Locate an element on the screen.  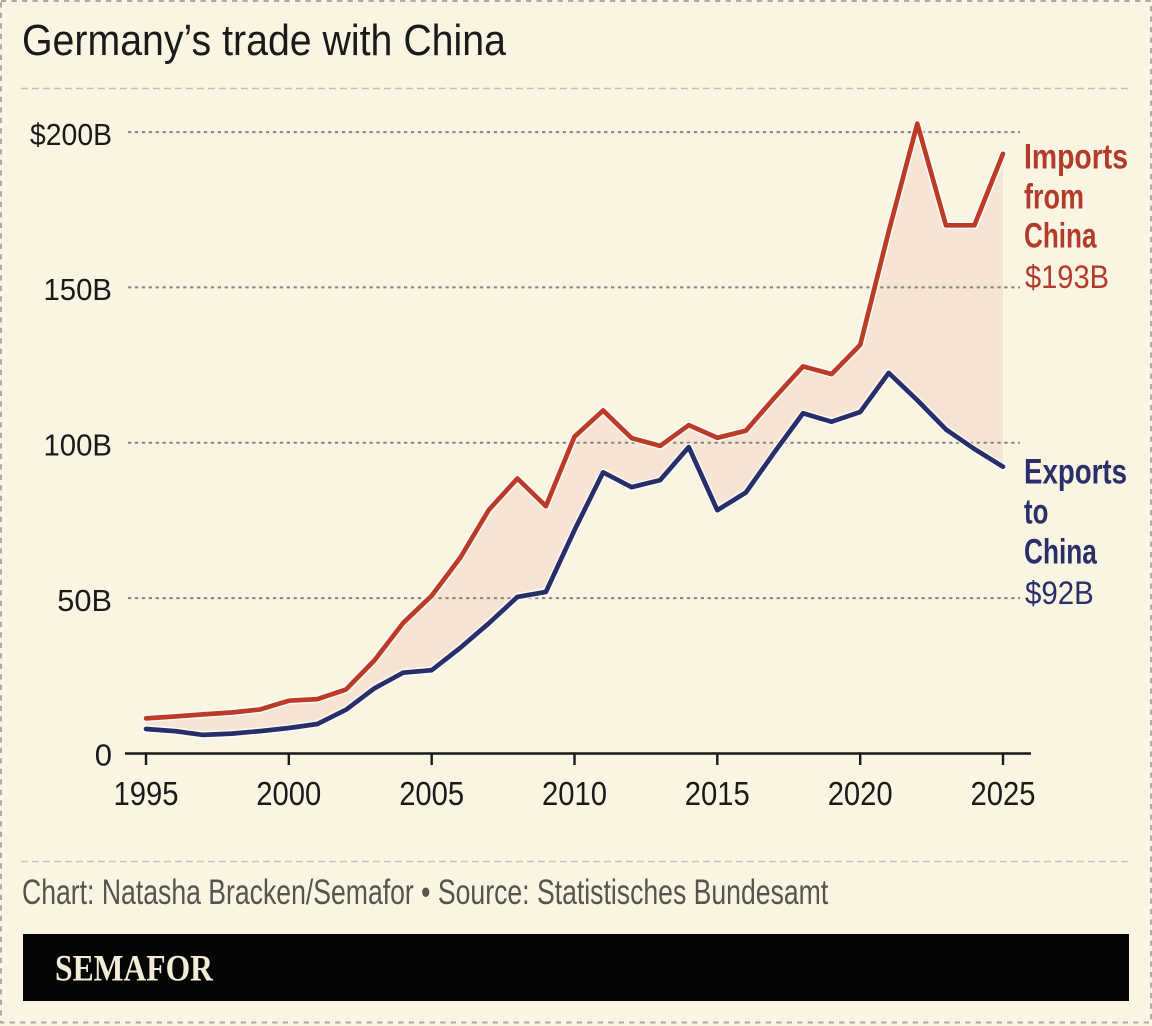
svg-text: 2015 is located at coordinates (717, 793).